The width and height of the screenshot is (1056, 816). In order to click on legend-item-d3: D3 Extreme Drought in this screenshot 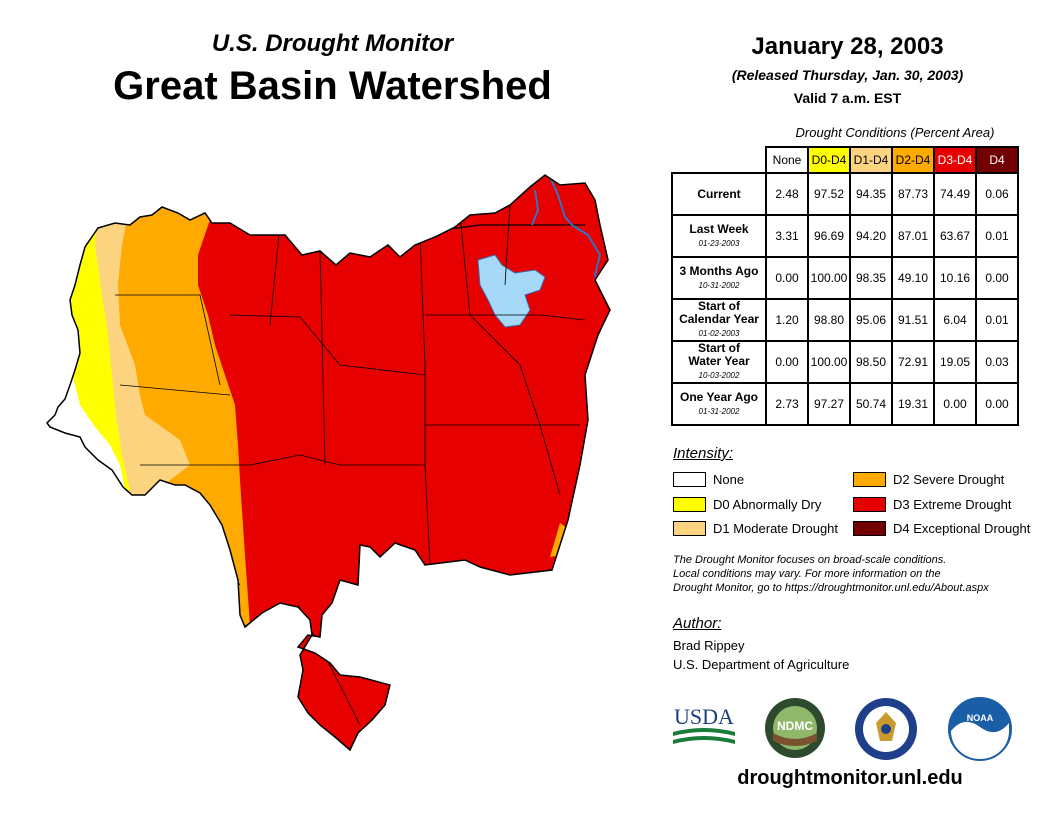, I will do `click(932, 504)`.